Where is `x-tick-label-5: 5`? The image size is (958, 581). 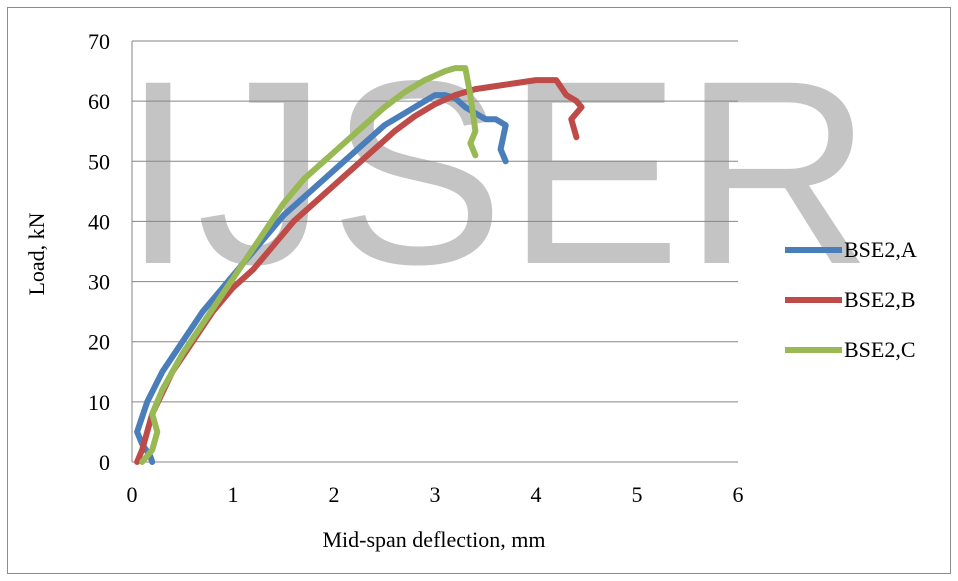 x-tick-label-5: 5 is located at coordinates (637, 494).